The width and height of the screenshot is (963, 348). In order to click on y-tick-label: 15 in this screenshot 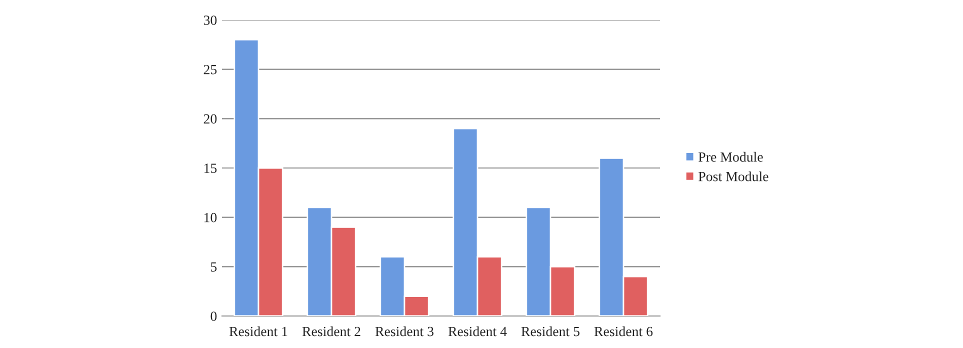, I will do `click(210, 168)`.